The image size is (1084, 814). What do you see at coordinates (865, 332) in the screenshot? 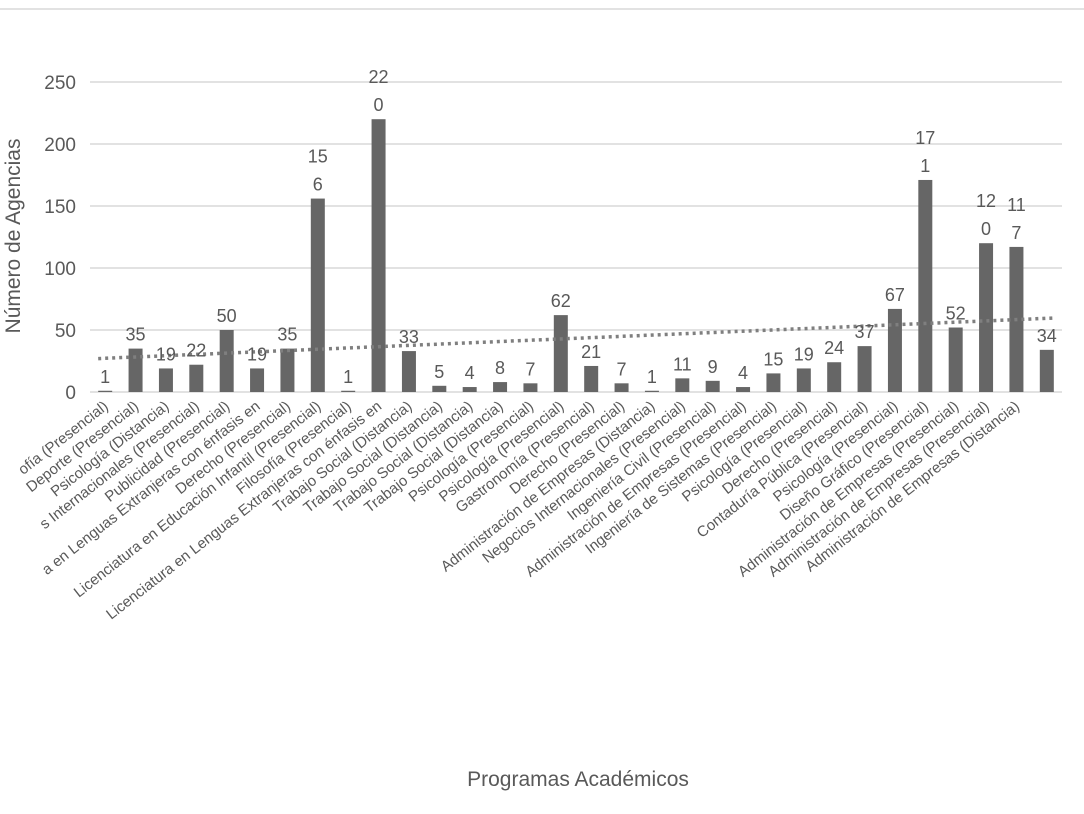
I see `data-label: 37` at bounding box center [865, 332].